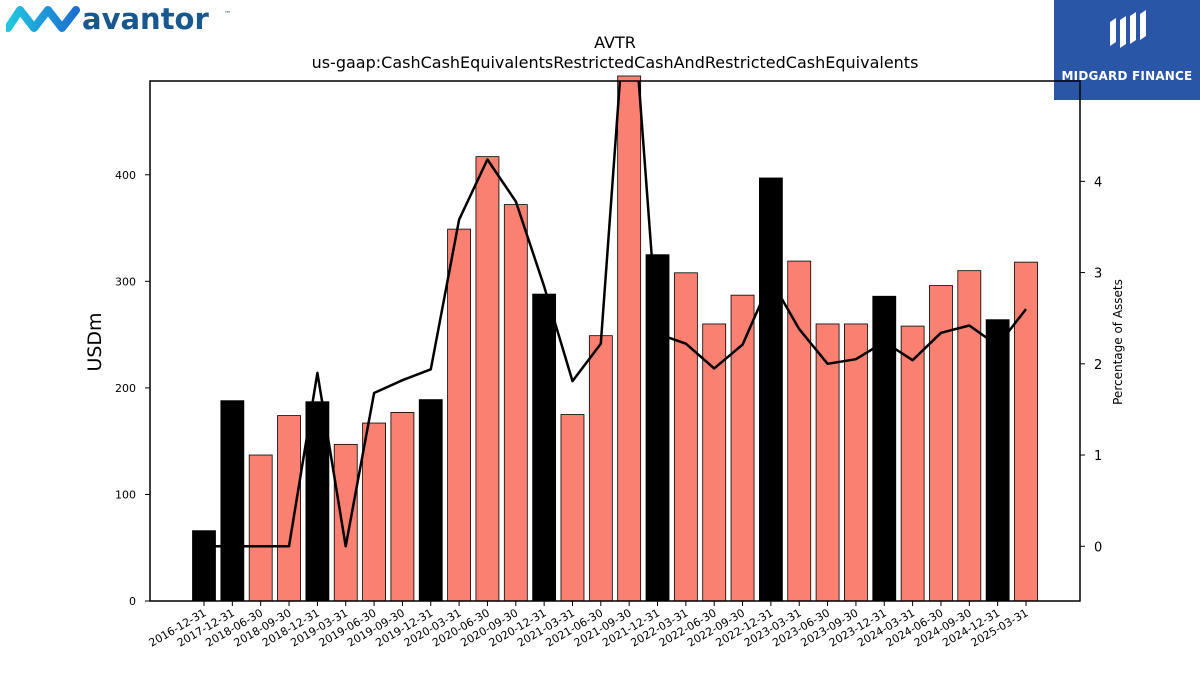  Describe the element at coordinates (125, 281) in the screenshot. I see `y-tick-label: 300` at that location.